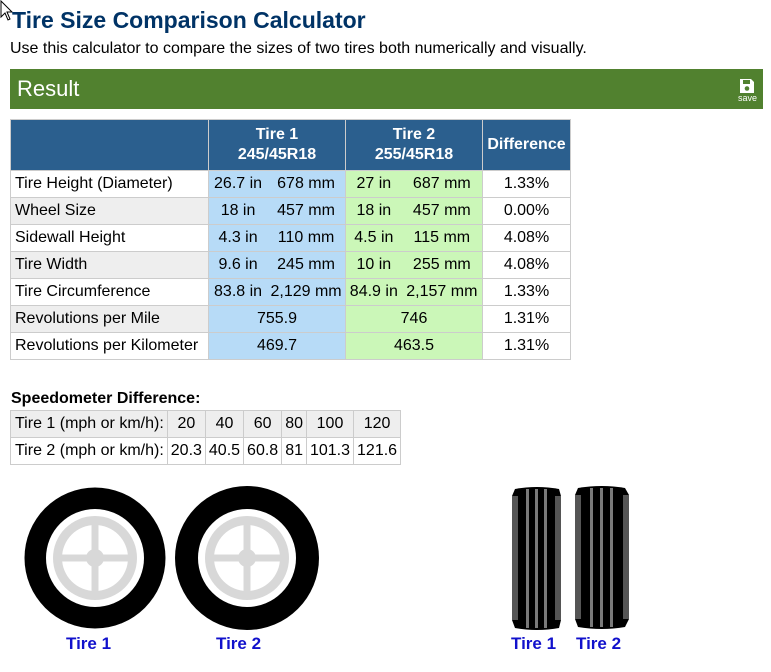 This screenshot has width=771, height=672. What do you see at coordinates (442, 184) in the screenshot?
I see `tire2-mm: 687 mm` at bounding box center [442, 184].